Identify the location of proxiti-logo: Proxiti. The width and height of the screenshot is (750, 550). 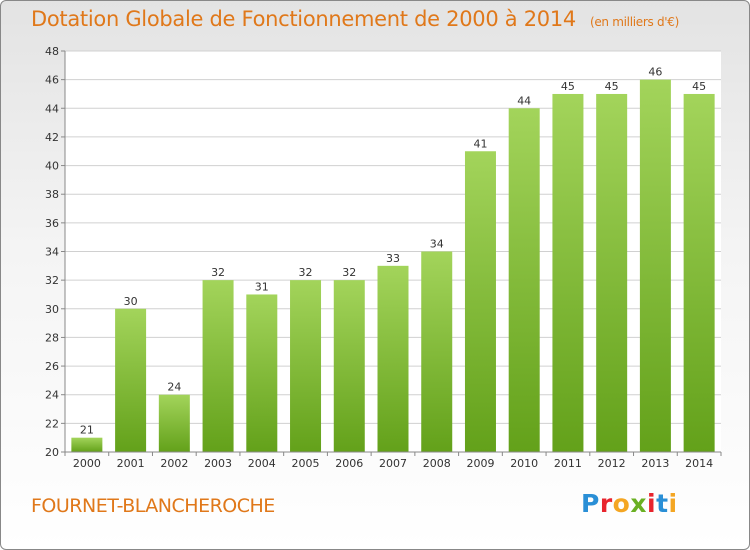
(629, 503).